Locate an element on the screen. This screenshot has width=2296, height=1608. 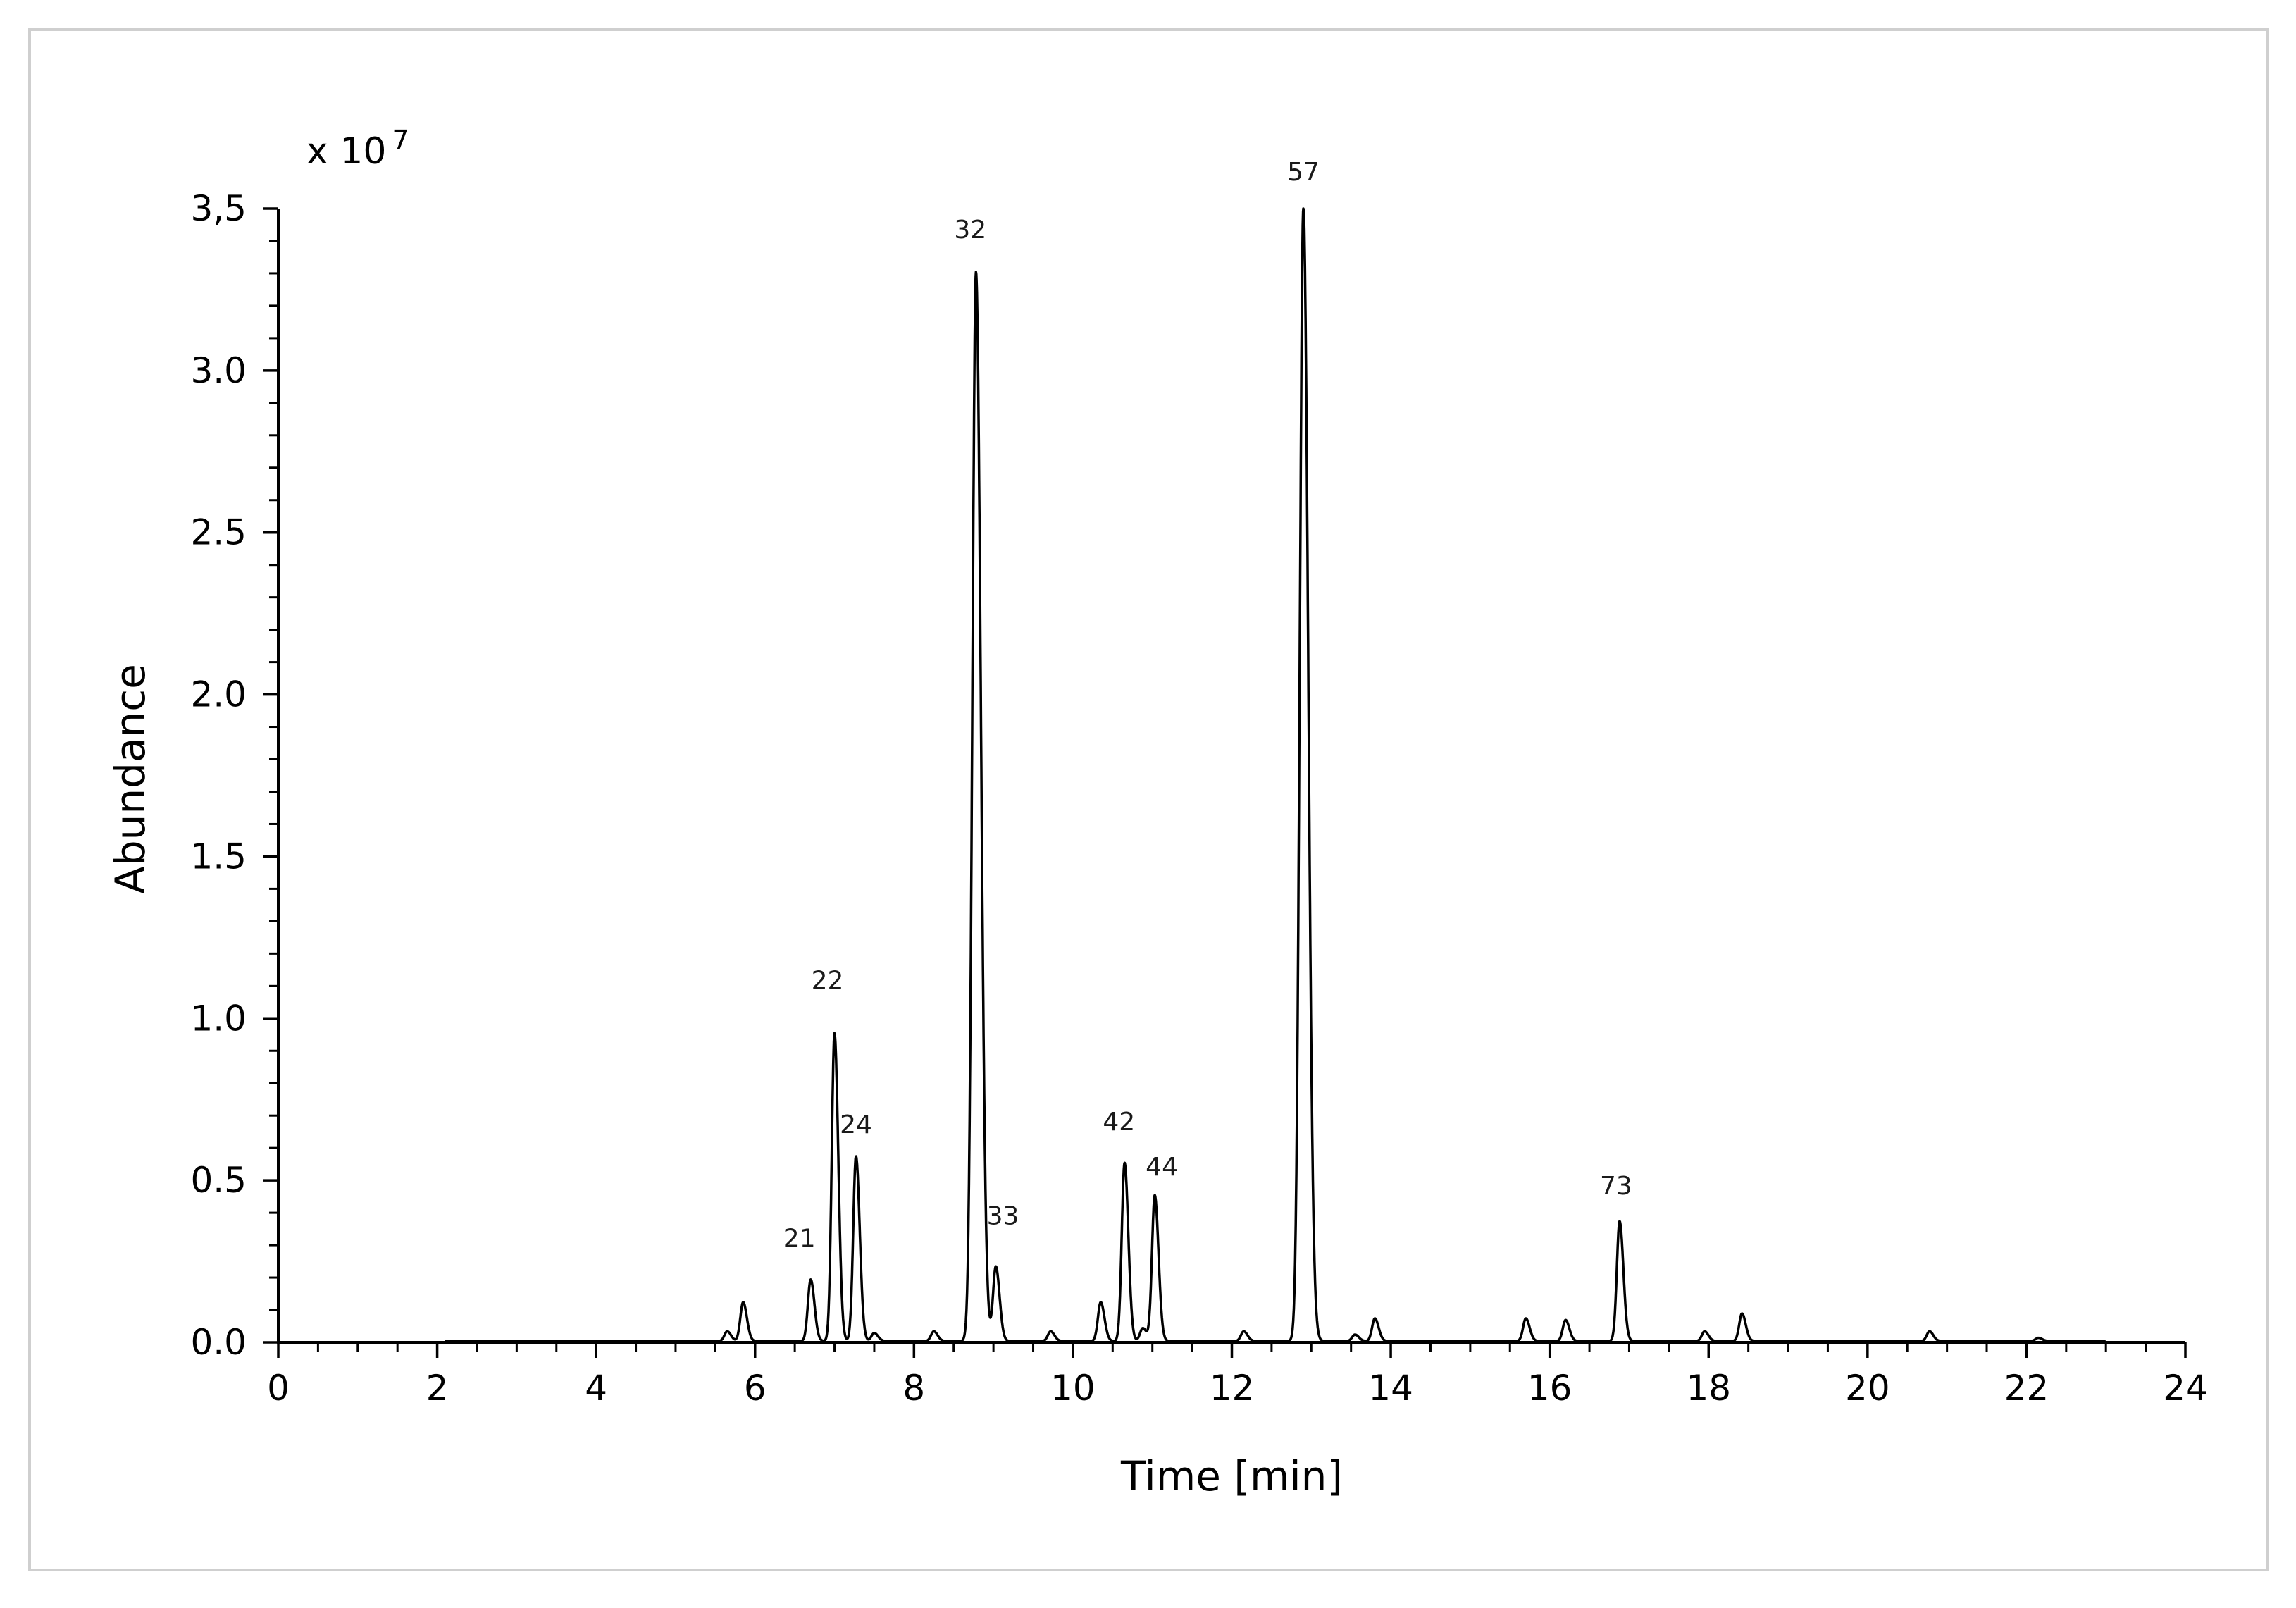
peak-label: 33 is located at coordinates (1003, 1215).